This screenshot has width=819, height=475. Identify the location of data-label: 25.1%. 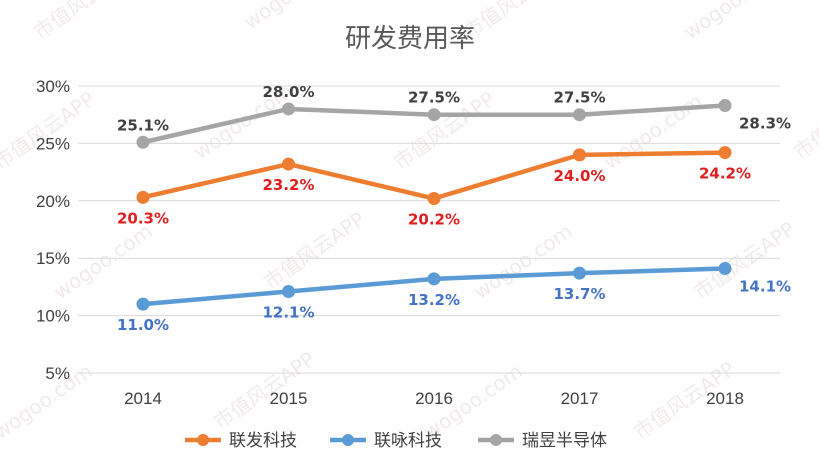
(143, 125).